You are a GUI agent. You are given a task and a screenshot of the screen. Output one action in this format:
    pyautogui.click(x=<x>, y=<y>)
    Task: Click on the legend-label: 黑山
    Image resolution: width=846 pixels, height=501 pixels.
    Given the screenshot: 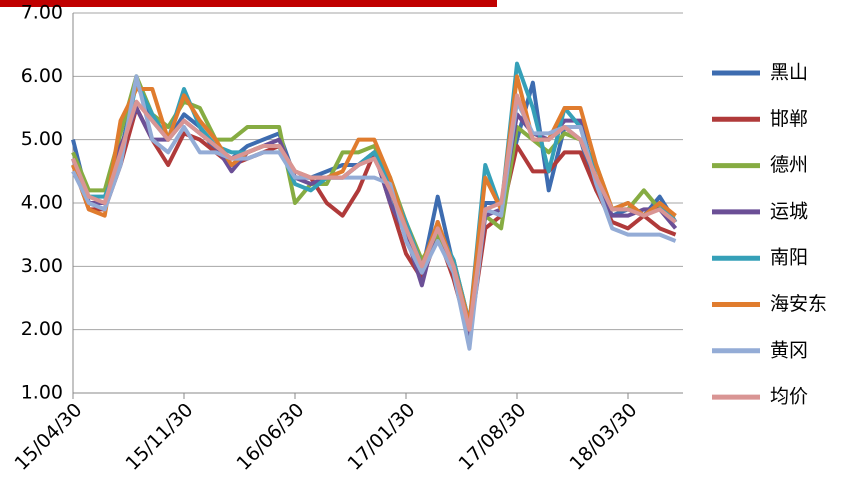 What is the action you would take?
    pyautogui.click(x=789, y=73)
    